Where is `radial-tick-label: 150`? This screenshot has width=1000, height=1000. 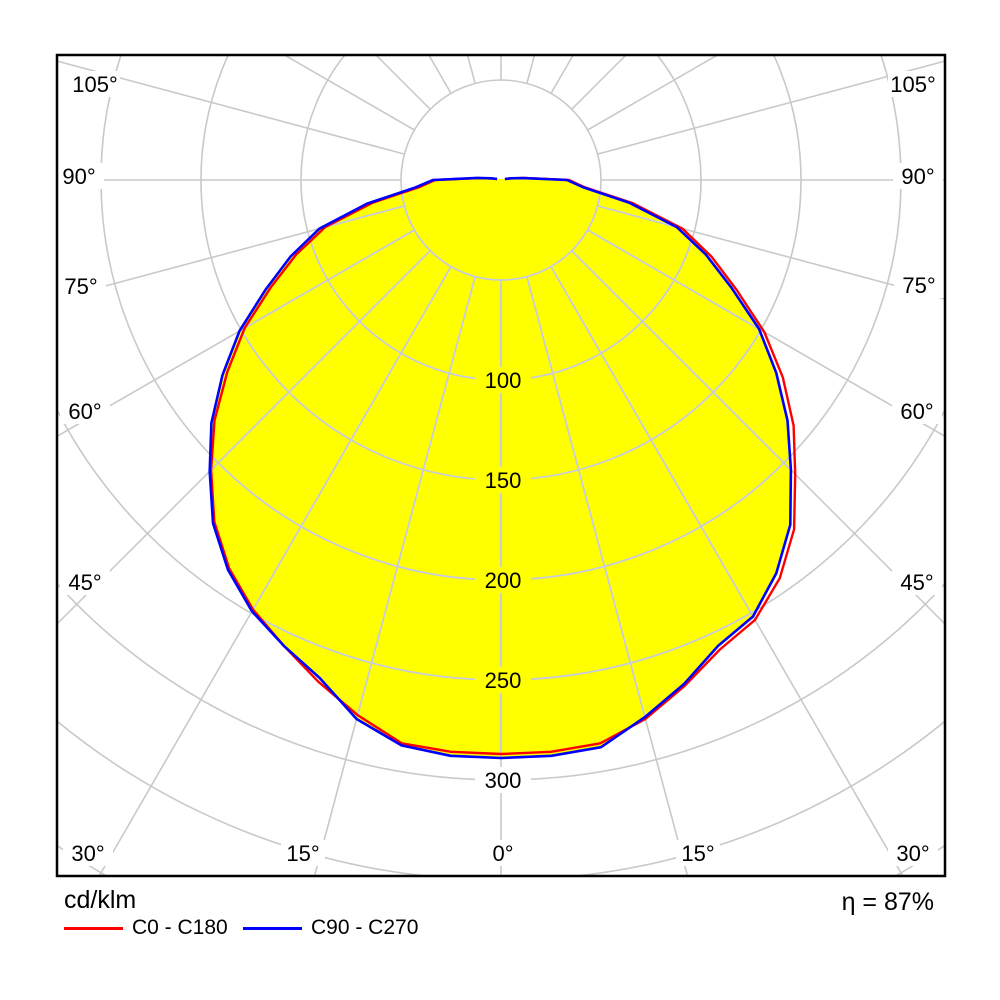
radial-tick-label: 150 is located at coordinates (503, 480).